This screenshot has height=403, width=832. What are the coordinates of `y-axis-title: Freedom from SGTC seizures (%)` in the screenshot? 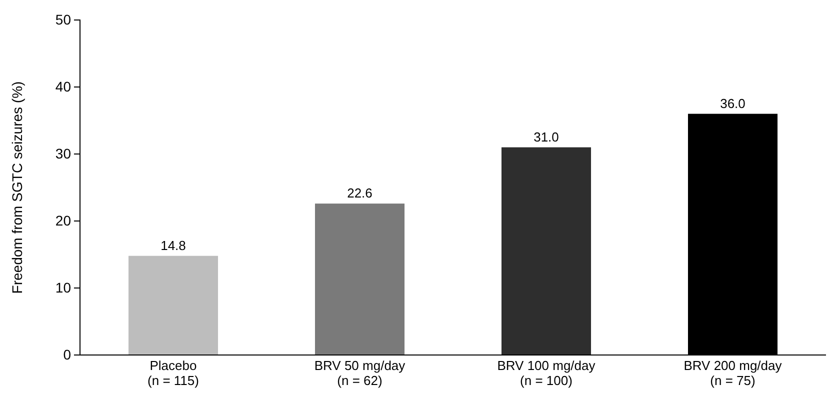 It's located at (17, 187).